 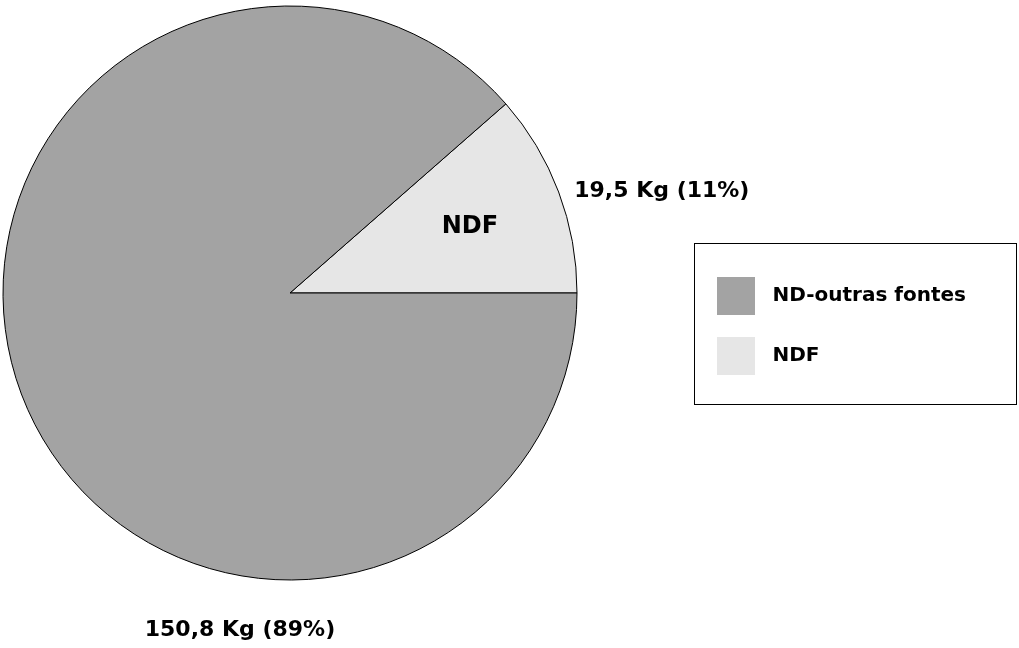 I want to click on data-label: 150,8 Kg (89%), so click(x=240, y=628).